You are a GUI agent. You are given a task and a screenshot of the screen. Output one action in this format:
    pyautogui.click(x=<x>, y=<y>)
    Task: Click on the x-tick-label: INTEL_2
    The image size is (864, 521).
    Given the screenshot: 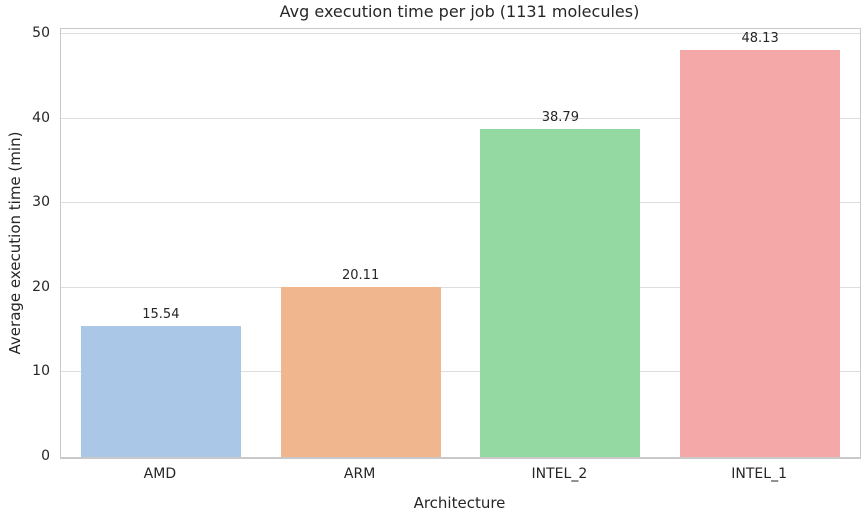 What is the action you would take?
    pyautogui.click(x=559, y=474)
    